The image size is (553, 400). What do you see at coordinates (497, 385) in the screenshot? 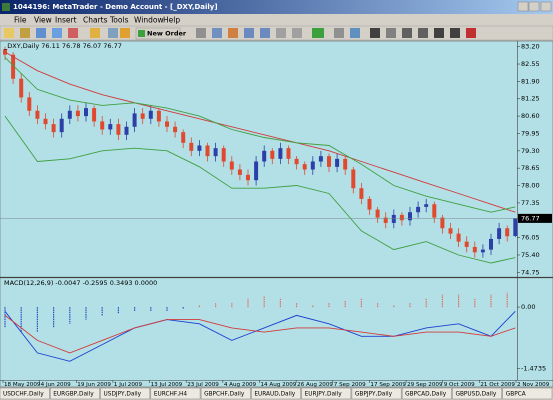
I see `x-tick-label: 21 Oct 2009` at bounding box center [497, 385].